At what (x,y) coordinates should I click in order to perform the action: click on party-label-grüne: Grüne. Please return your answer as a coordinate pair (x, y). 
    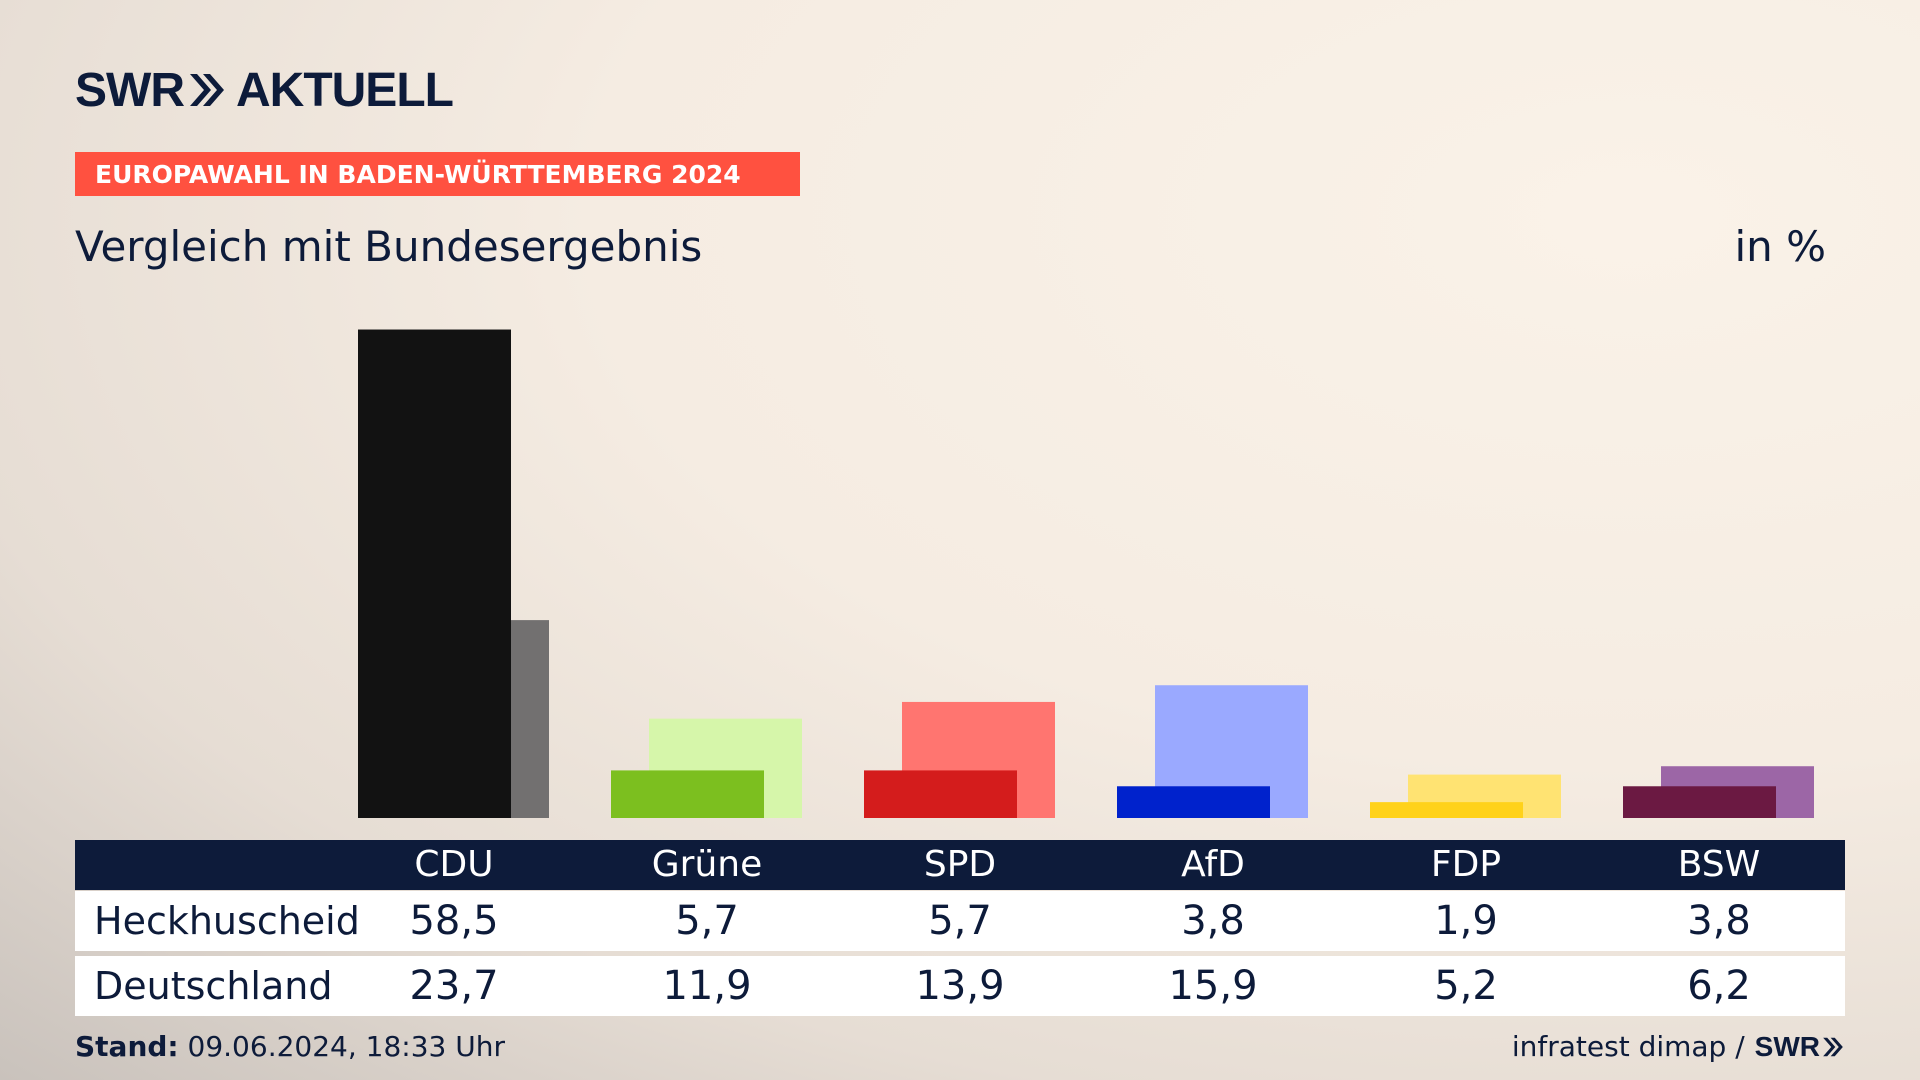
    Looking at the image, I should click on (707, 864).